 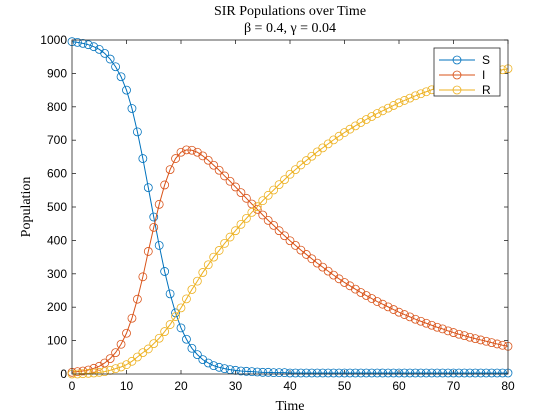 I want to click on chart-subtitle: β = 0.4, γ = 0.04, so click(x=290, y=28).